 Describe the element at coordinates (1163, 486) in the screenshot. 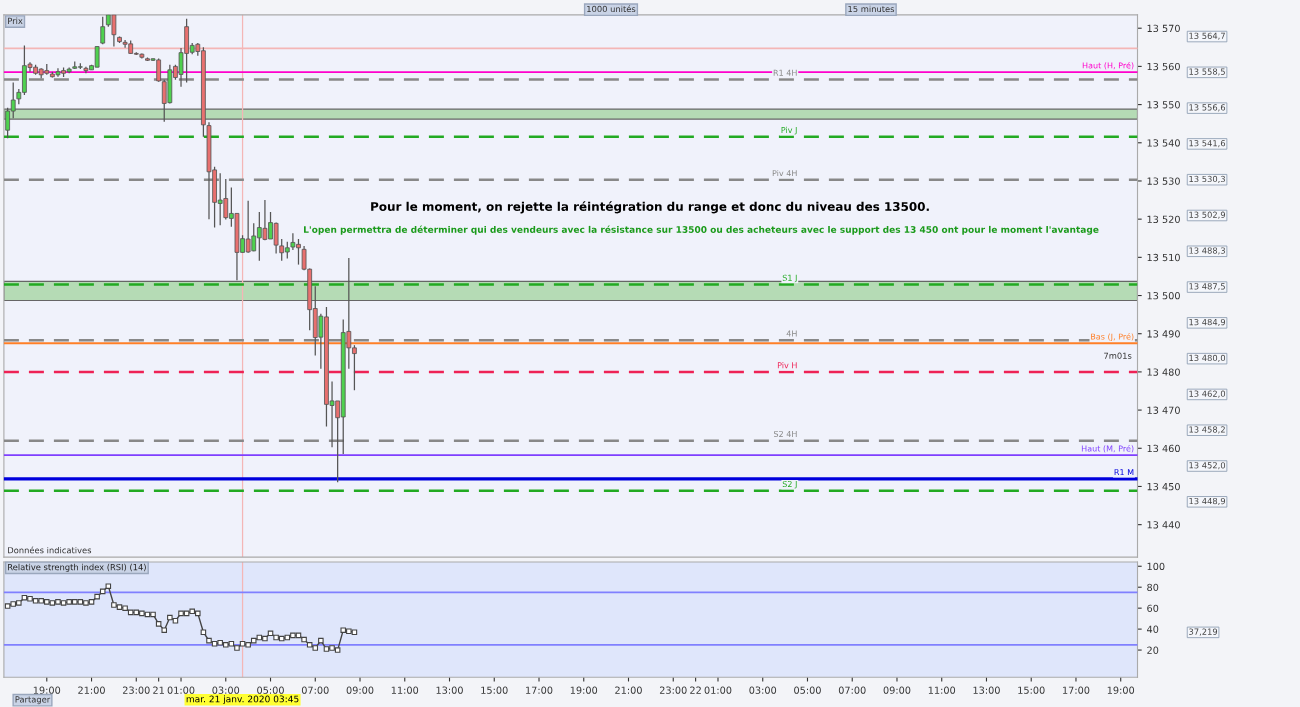

I see `y-tick-label: 13 450` at that location.